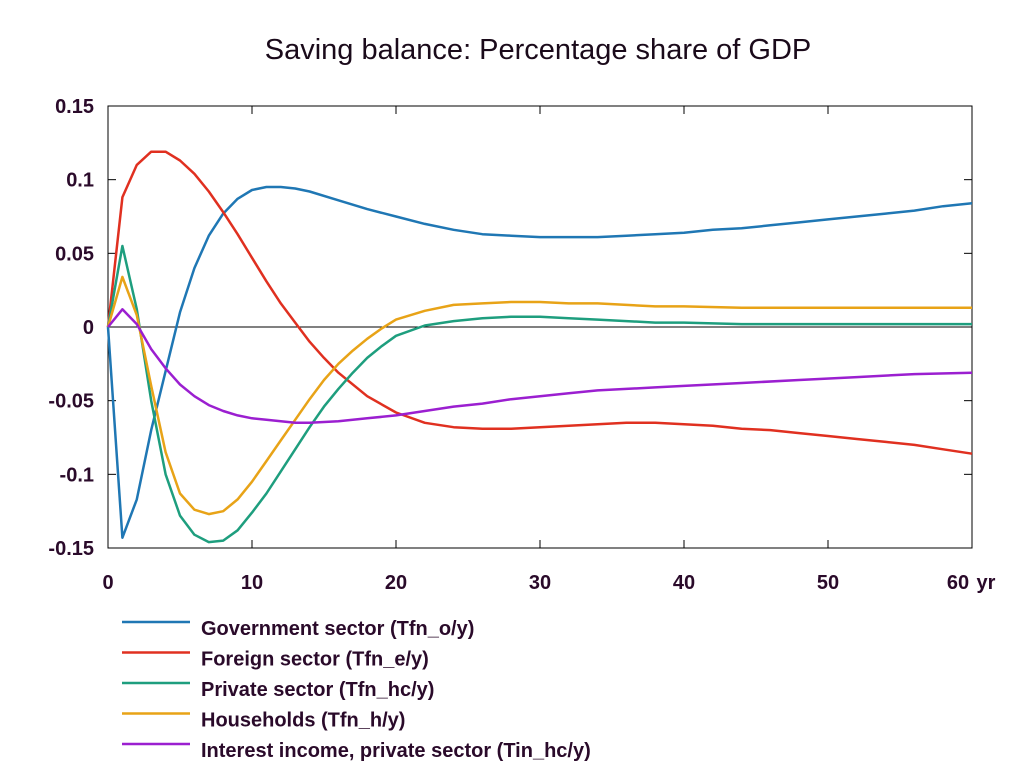 This screenshot has width=1024, height=778. Describe the element at coordinates (337, 629) in the screenshot. I see `legend-label-0: Government sector (Tfn_o/y)` at that location.